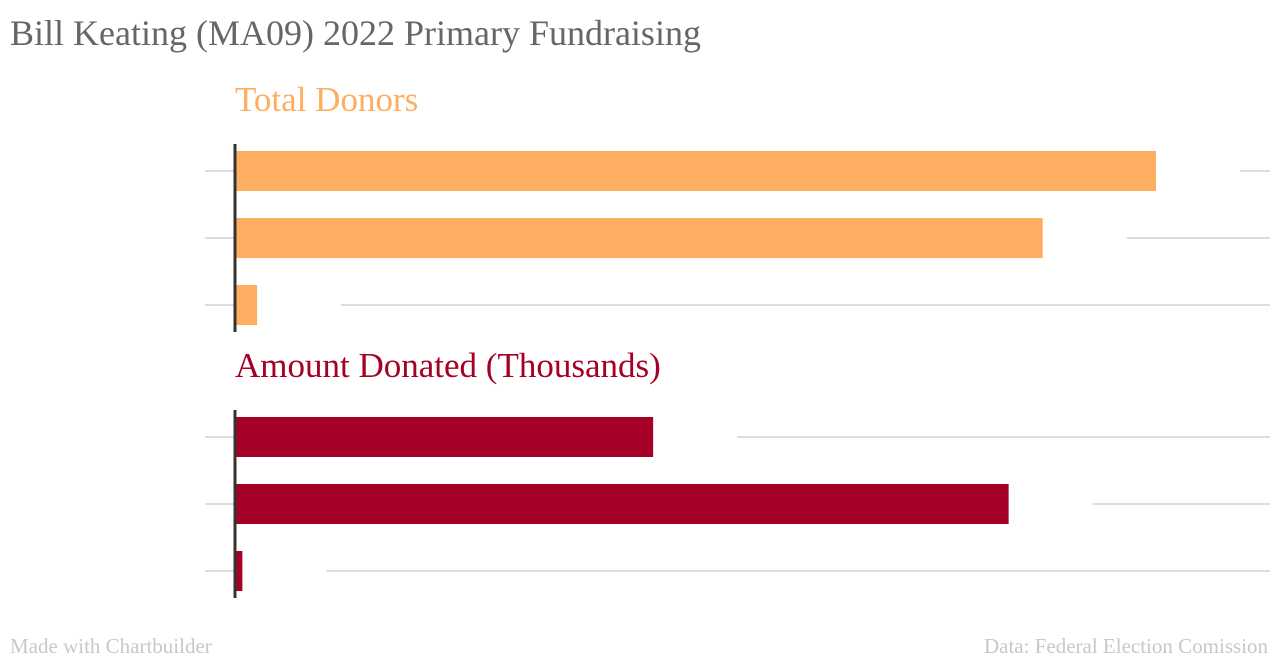 This screenshot has height=662, width=1280. I want to click on panel-title-amount-donated: Amount Donated (Thousands), so click(448, 365).